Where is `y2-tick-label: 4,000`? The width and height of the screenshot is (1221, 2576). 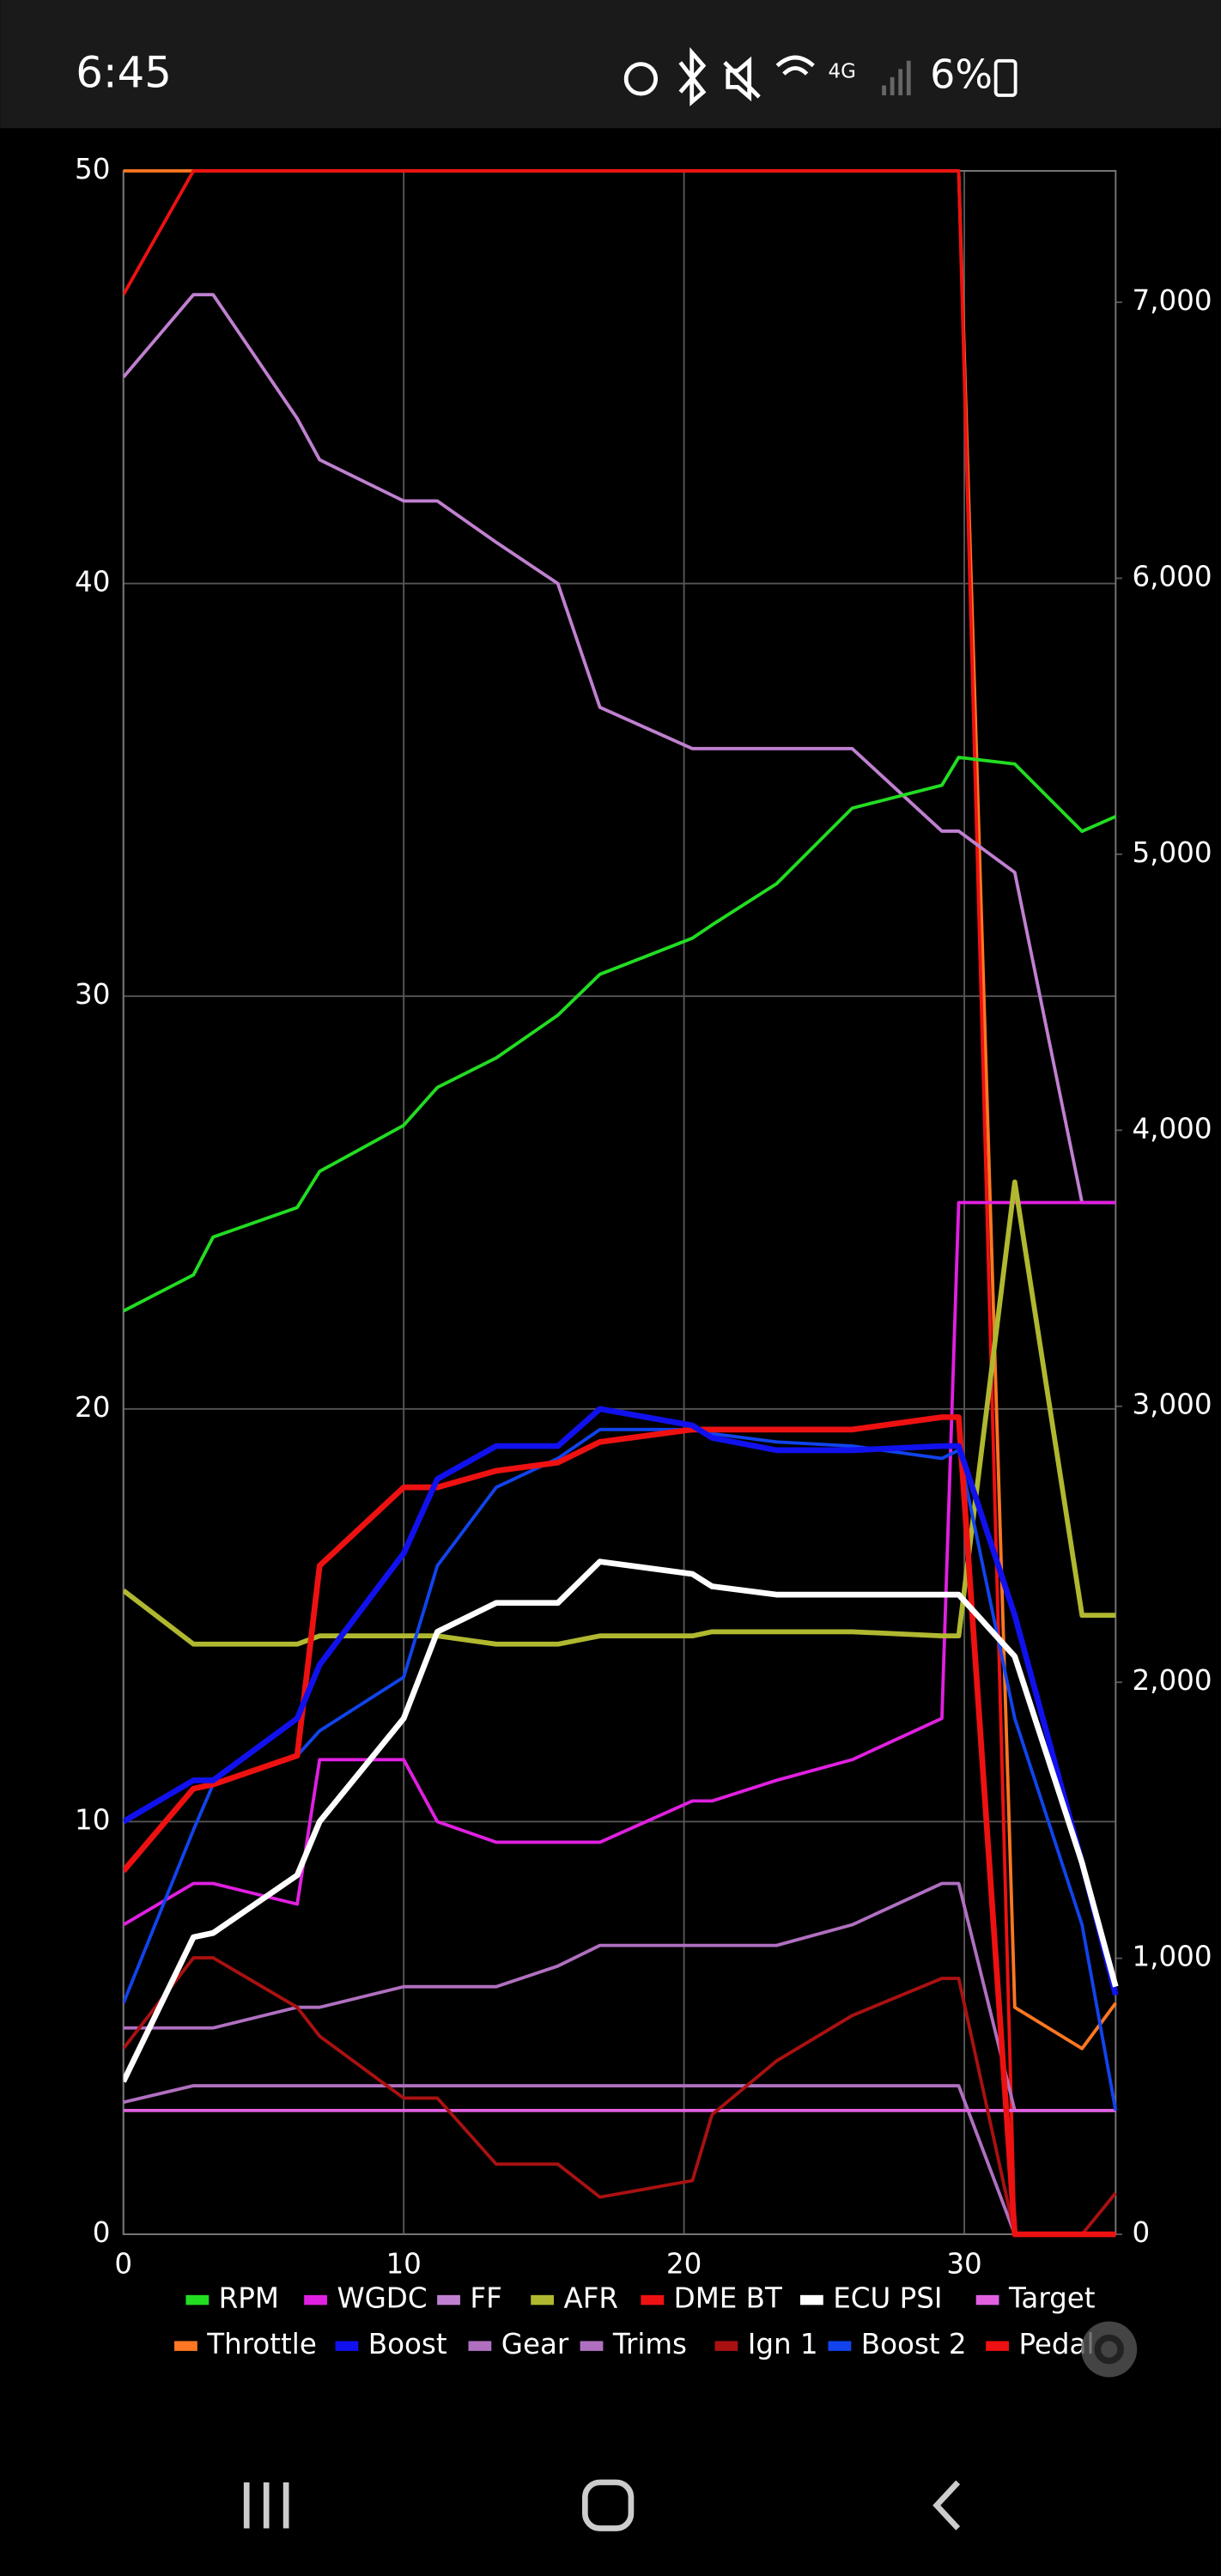 y2-tick-label: 4,000 is located at coordinates (1172, 1129).